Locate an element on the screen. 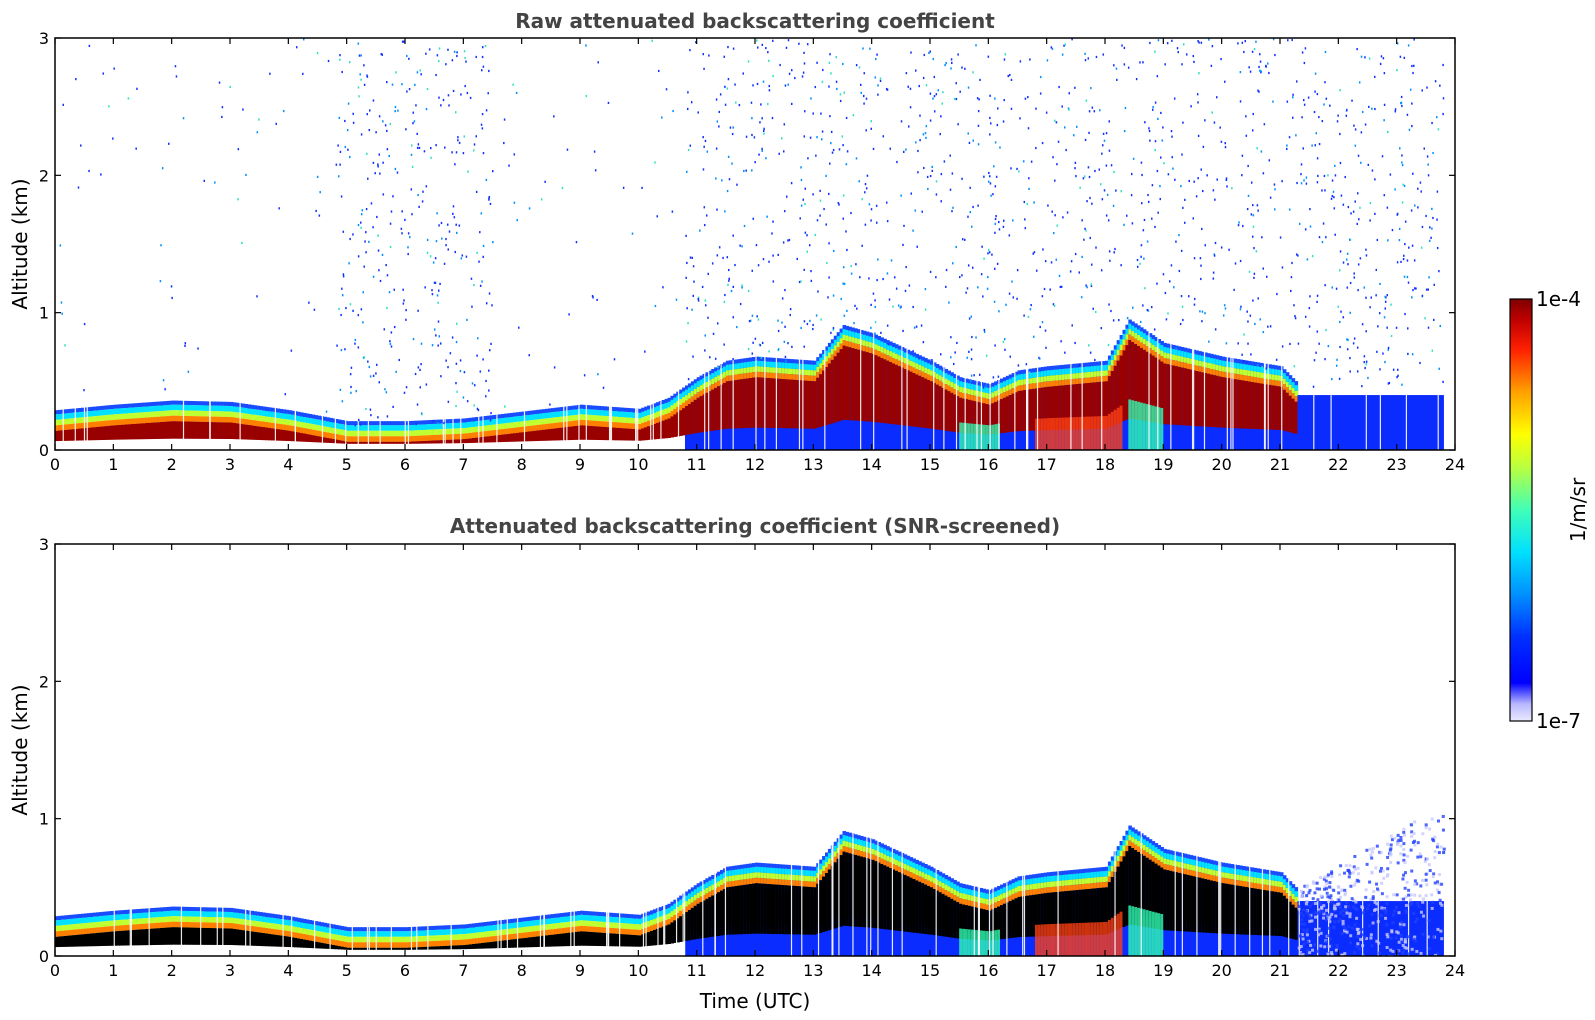 The height and width of the screenshot is (1020, 1595). panel-raw-ylabel: Altitude (km) is located at coordinates (20, 243).